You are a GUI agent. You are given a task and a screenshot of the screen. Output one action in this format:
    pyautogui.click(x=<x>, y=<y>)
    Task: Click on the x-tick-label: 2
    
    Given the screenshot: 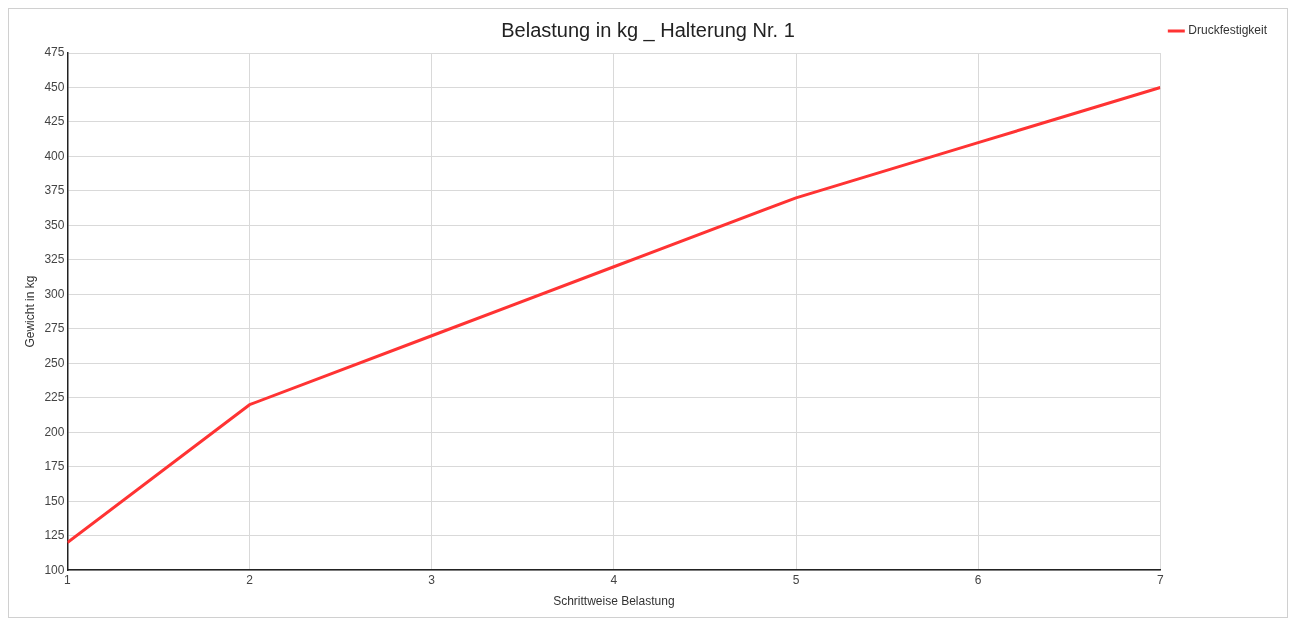 What is the action you would take?
    pyautogui.click(x=250, y=579)
    